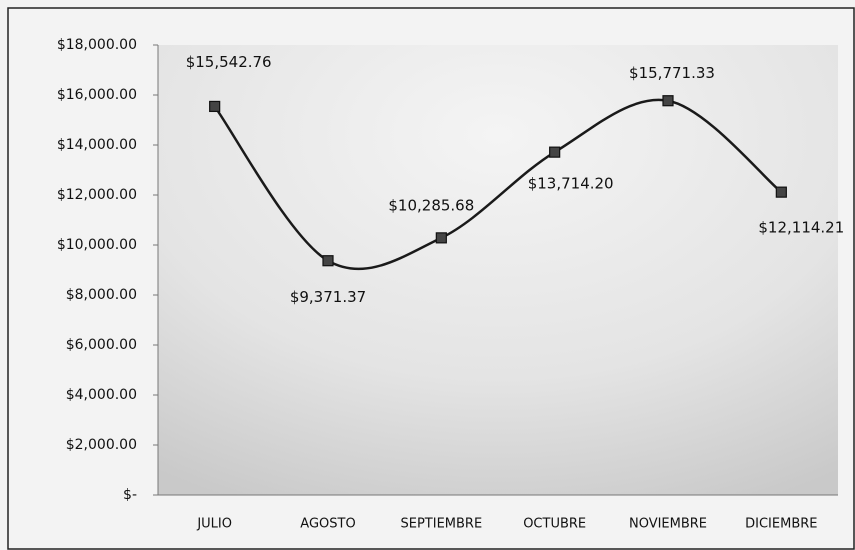 This screenshot has width=855, height=550. I want to click on y-tick-label: $16,000.00, so click(97, 95).